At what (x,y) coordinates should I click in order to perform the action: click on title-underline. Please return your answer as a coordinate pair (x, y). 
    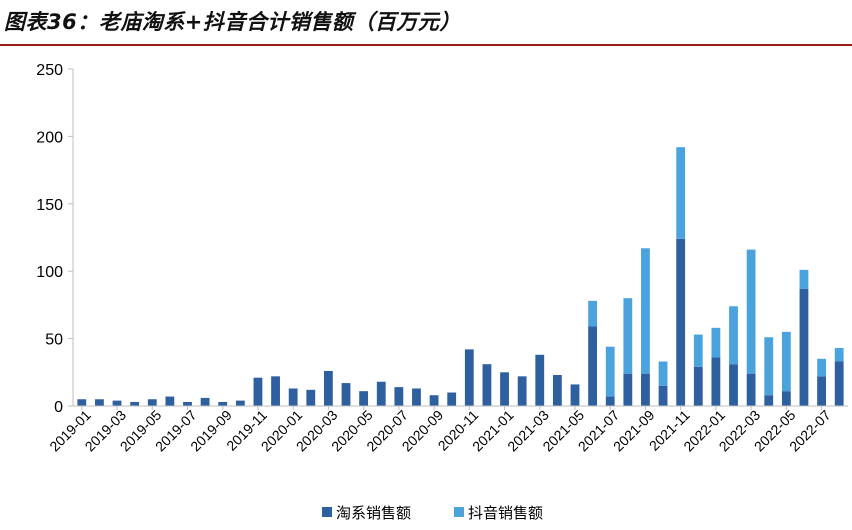
    Looking at the image, I should click on (426, 45).